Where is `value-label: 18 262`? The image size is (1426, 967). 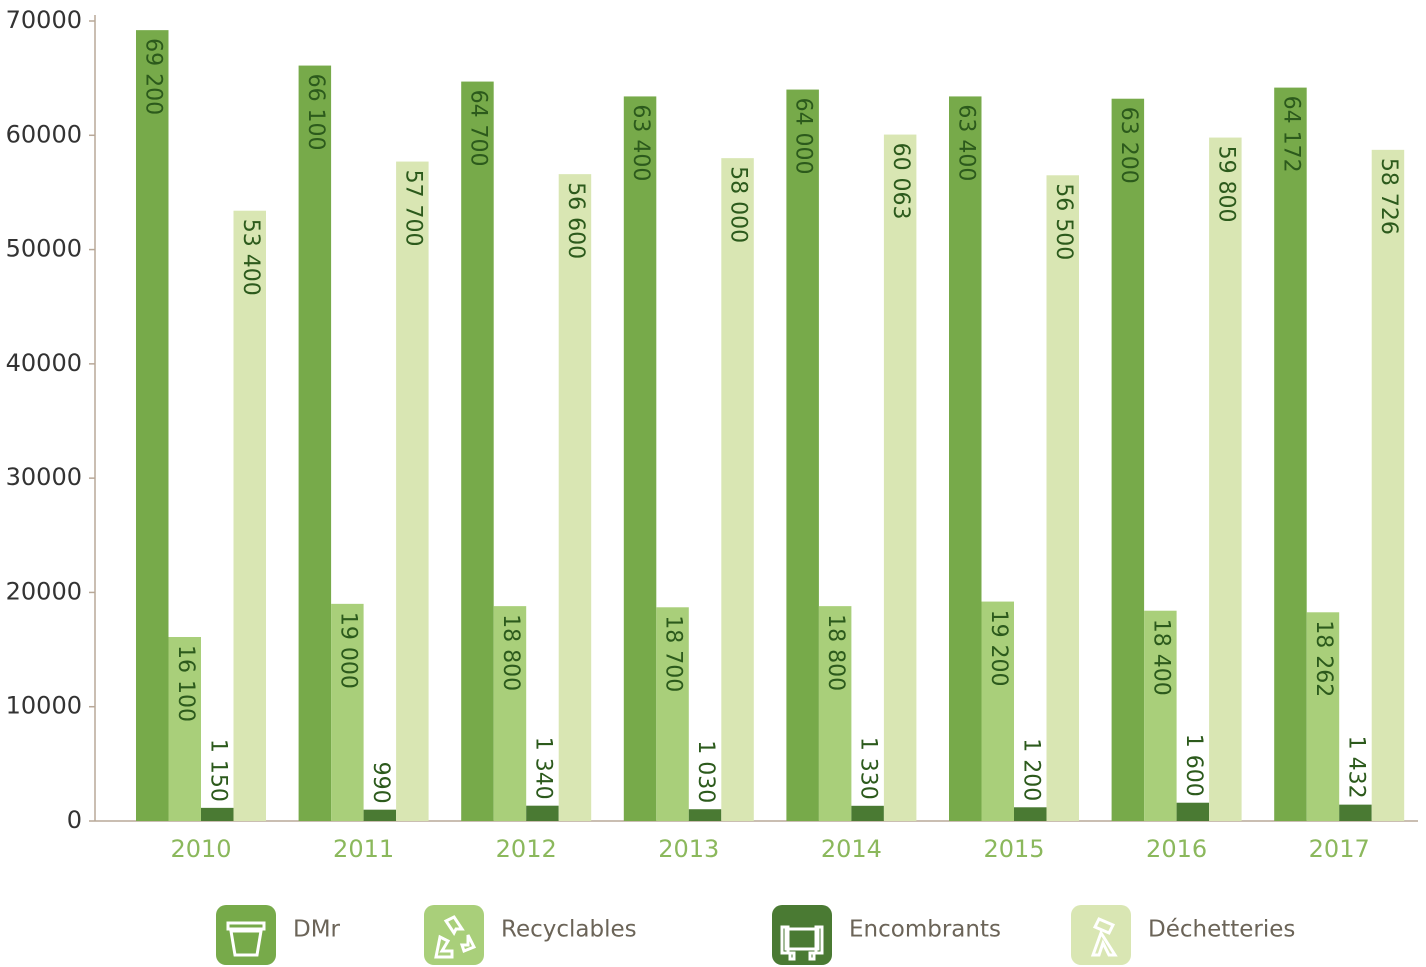
value-label: 18 262 is located at coordinates (1323, 658).